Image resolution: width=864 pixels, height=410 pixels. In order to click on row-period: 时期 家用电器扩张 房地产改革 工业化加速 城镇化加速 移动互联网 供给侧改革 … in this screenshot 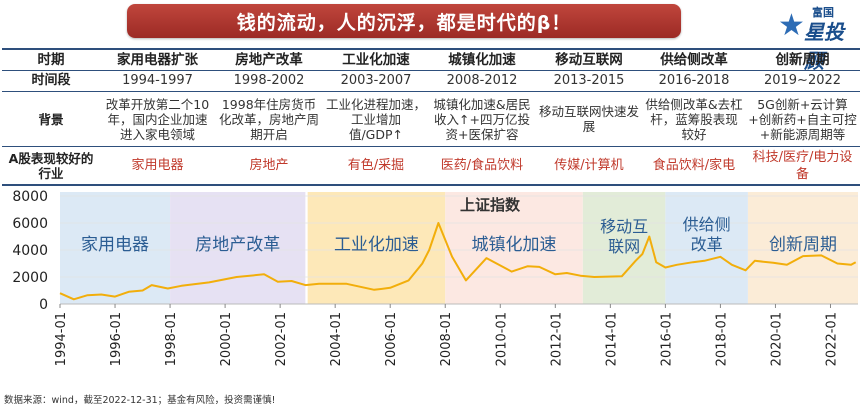, I will do `click(431, 59)`.